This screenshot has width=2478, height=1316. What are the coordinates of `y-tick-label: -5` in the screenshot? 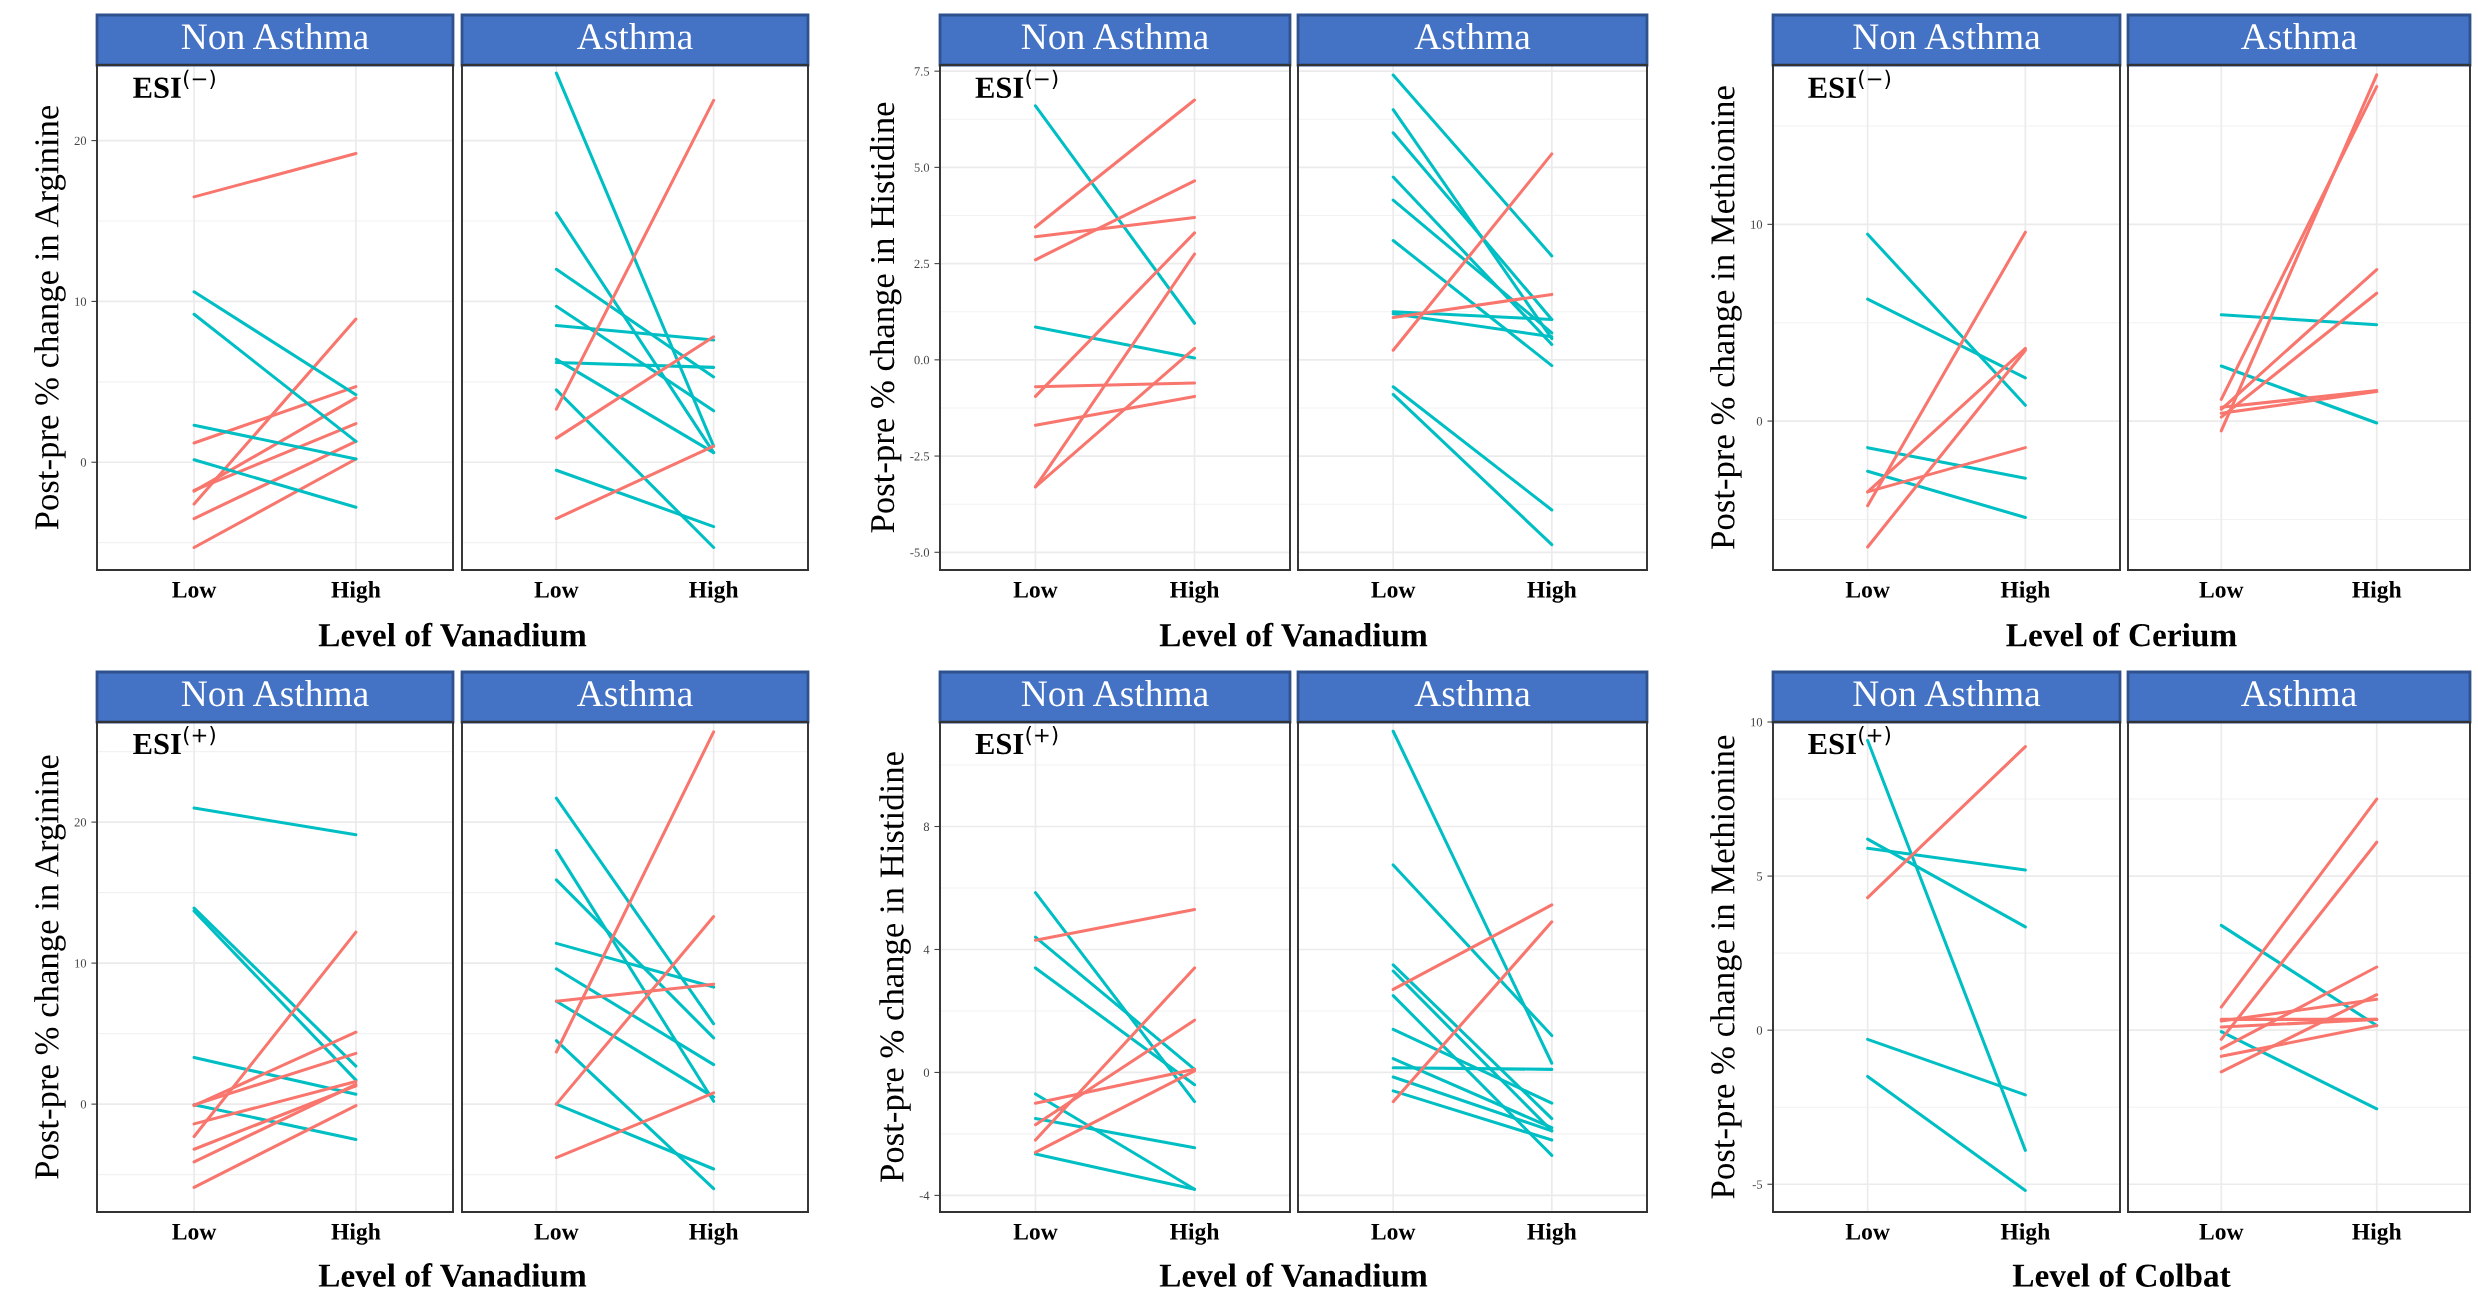 It's located at (1757, 1184).